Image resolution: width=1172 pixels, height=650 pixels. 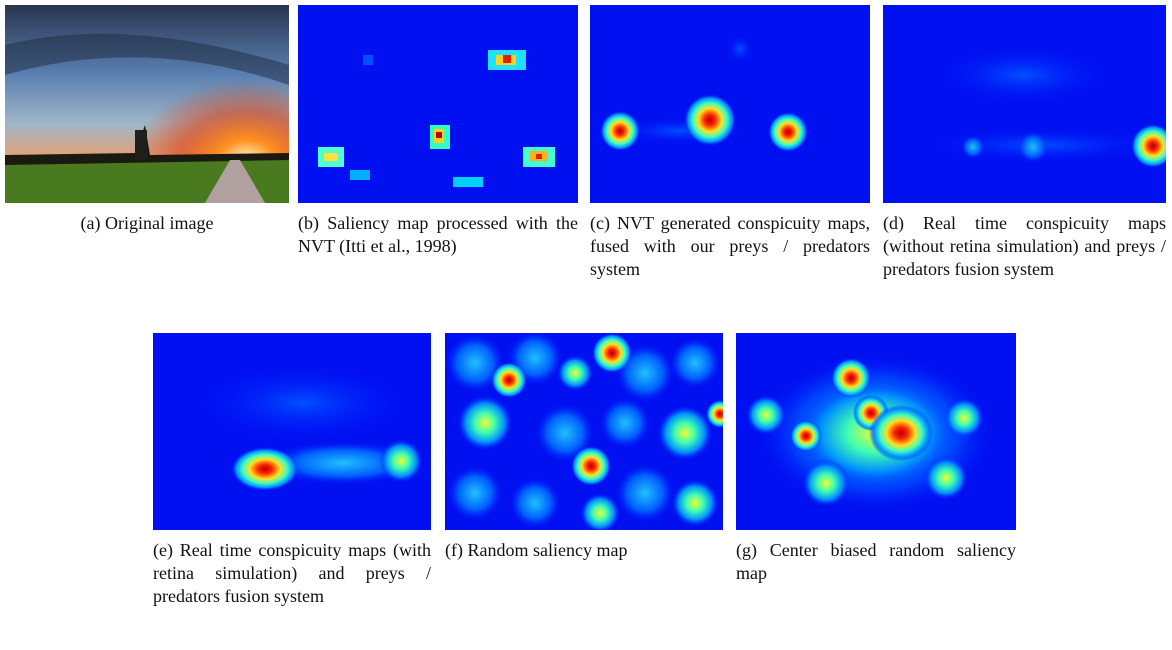 I want to click on panel-label: (e), so click(x=163, y=550).